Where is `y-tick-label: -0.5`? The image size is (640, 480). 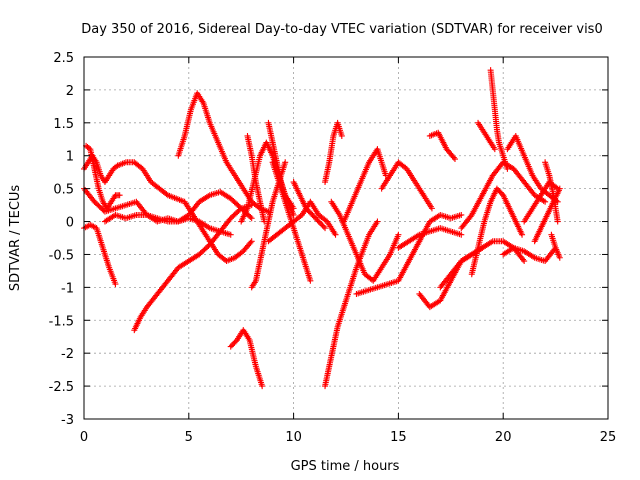
y-tick-label: -0.5 is located at coordinates (61, 255).